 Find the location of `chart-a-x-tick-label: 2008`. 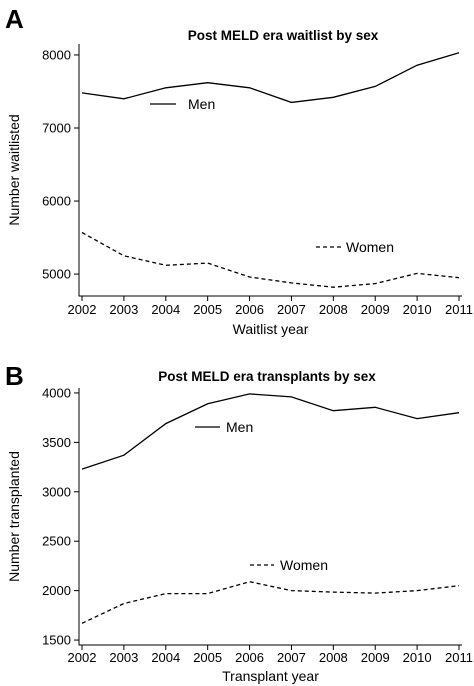

chart-a-x-tick-label: 2008 is located at coordinates (333, 309).